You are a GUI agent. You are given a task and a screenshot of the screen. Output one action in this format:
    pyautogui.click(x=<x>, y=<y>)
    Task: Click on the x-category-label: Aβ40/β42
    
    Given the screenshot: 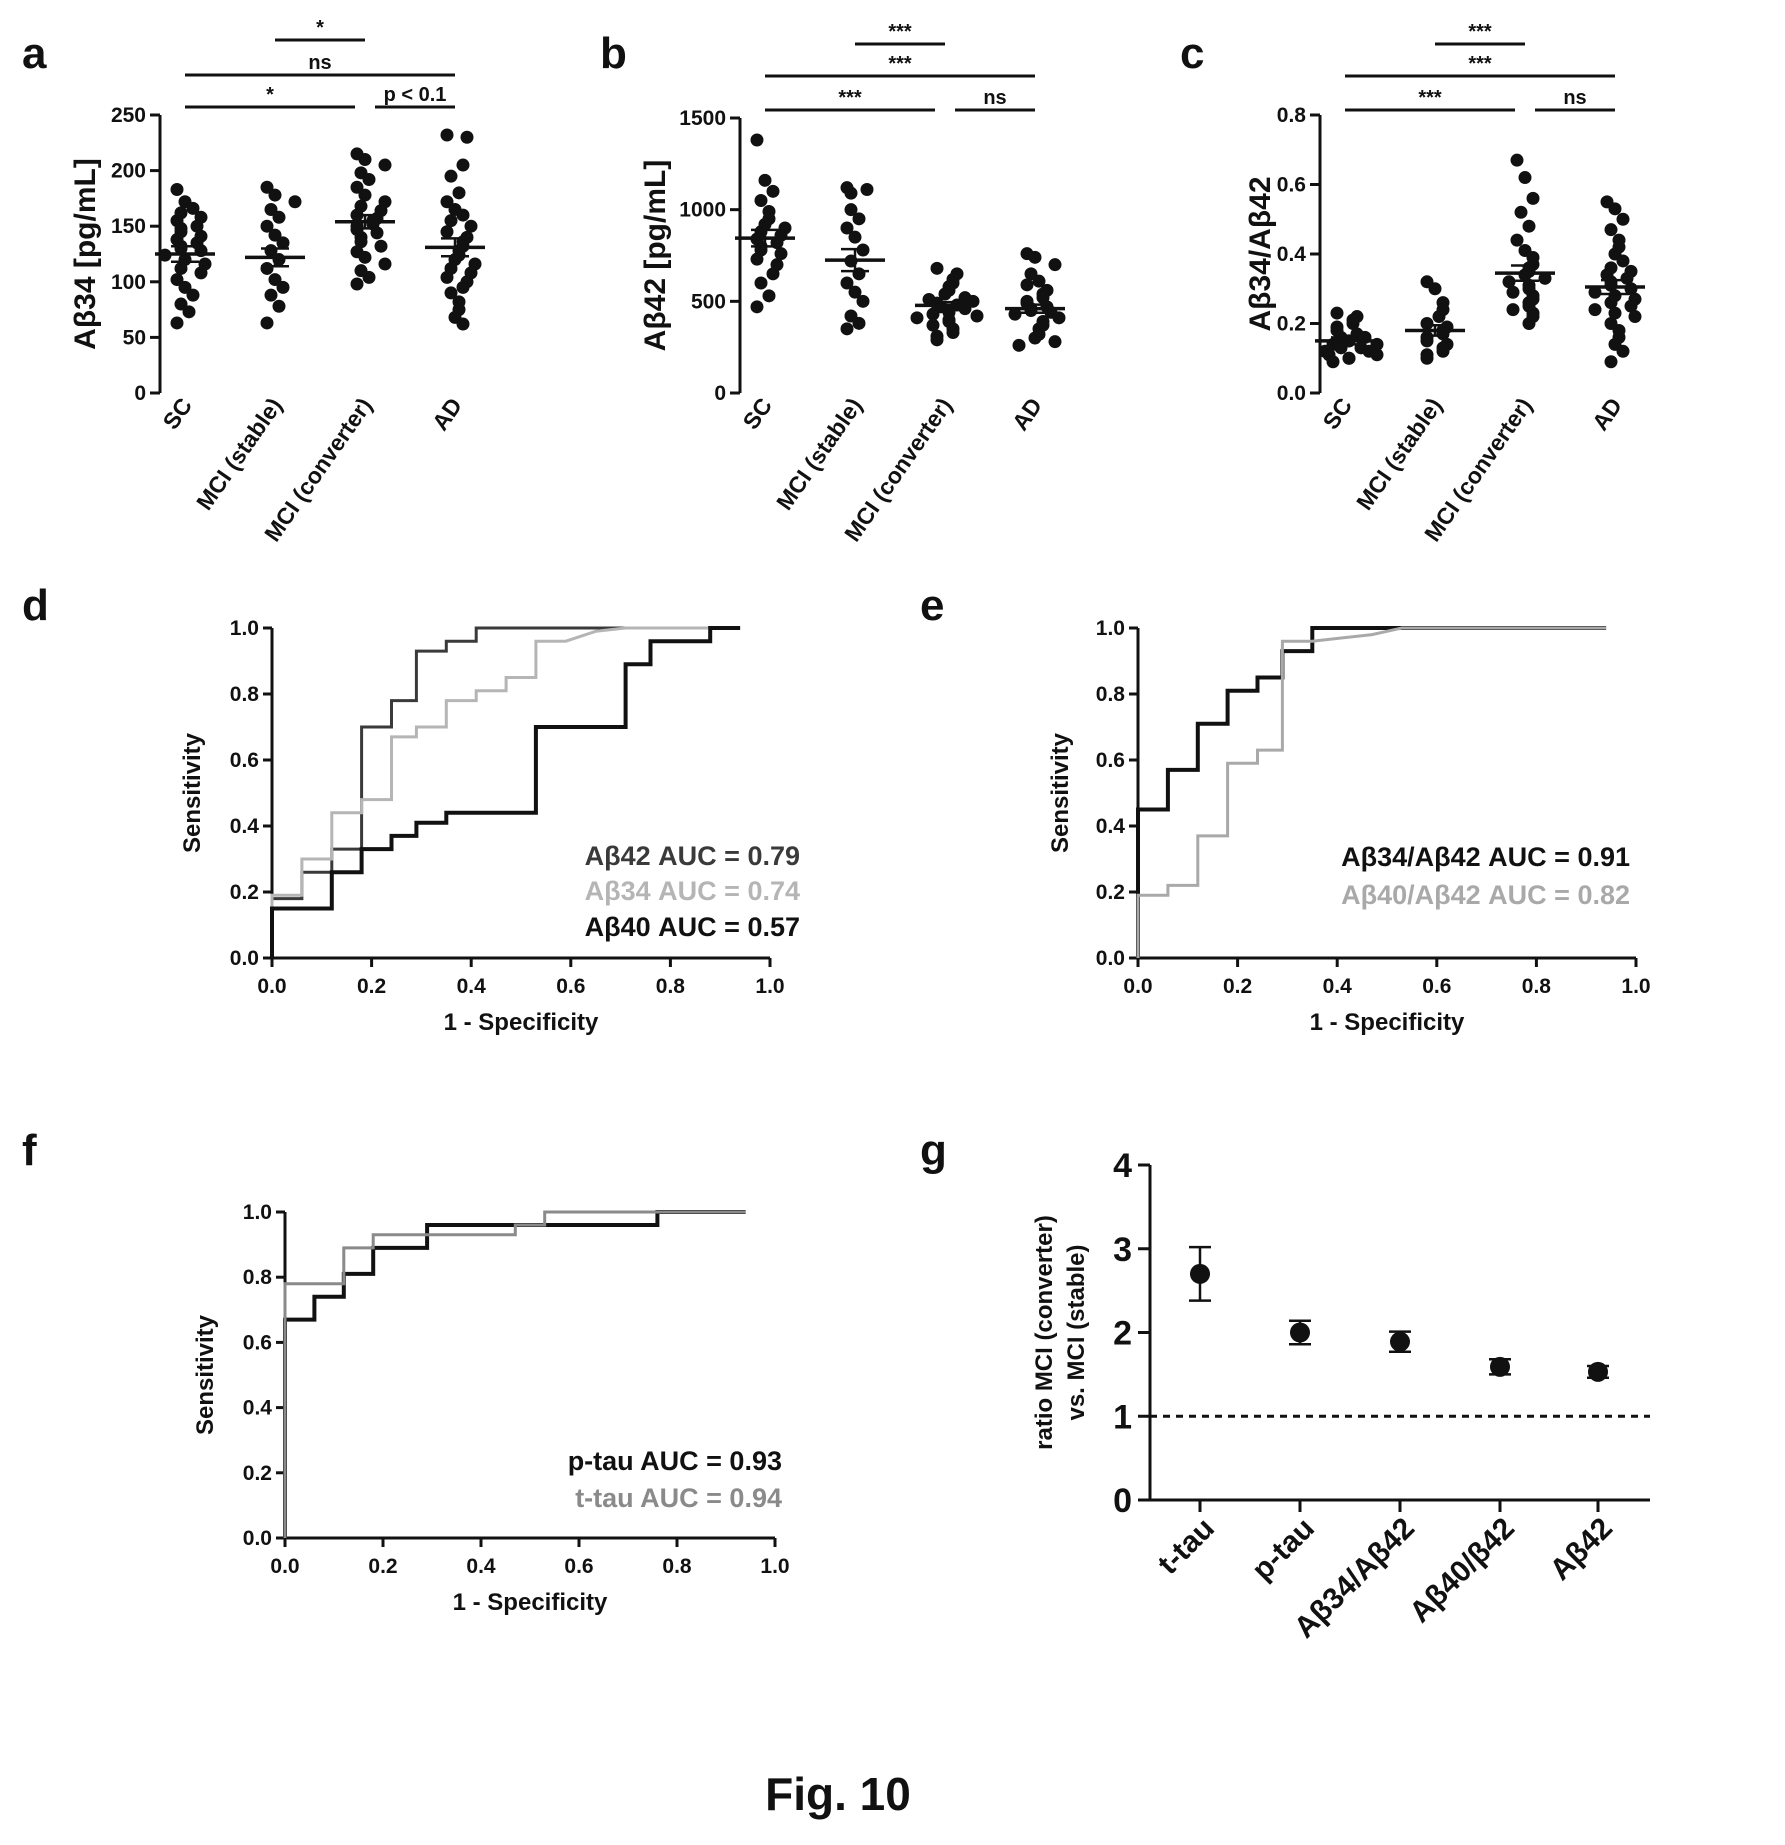 What is the action you would take?
    pyautogui.click(x=1462, y=1571)
    